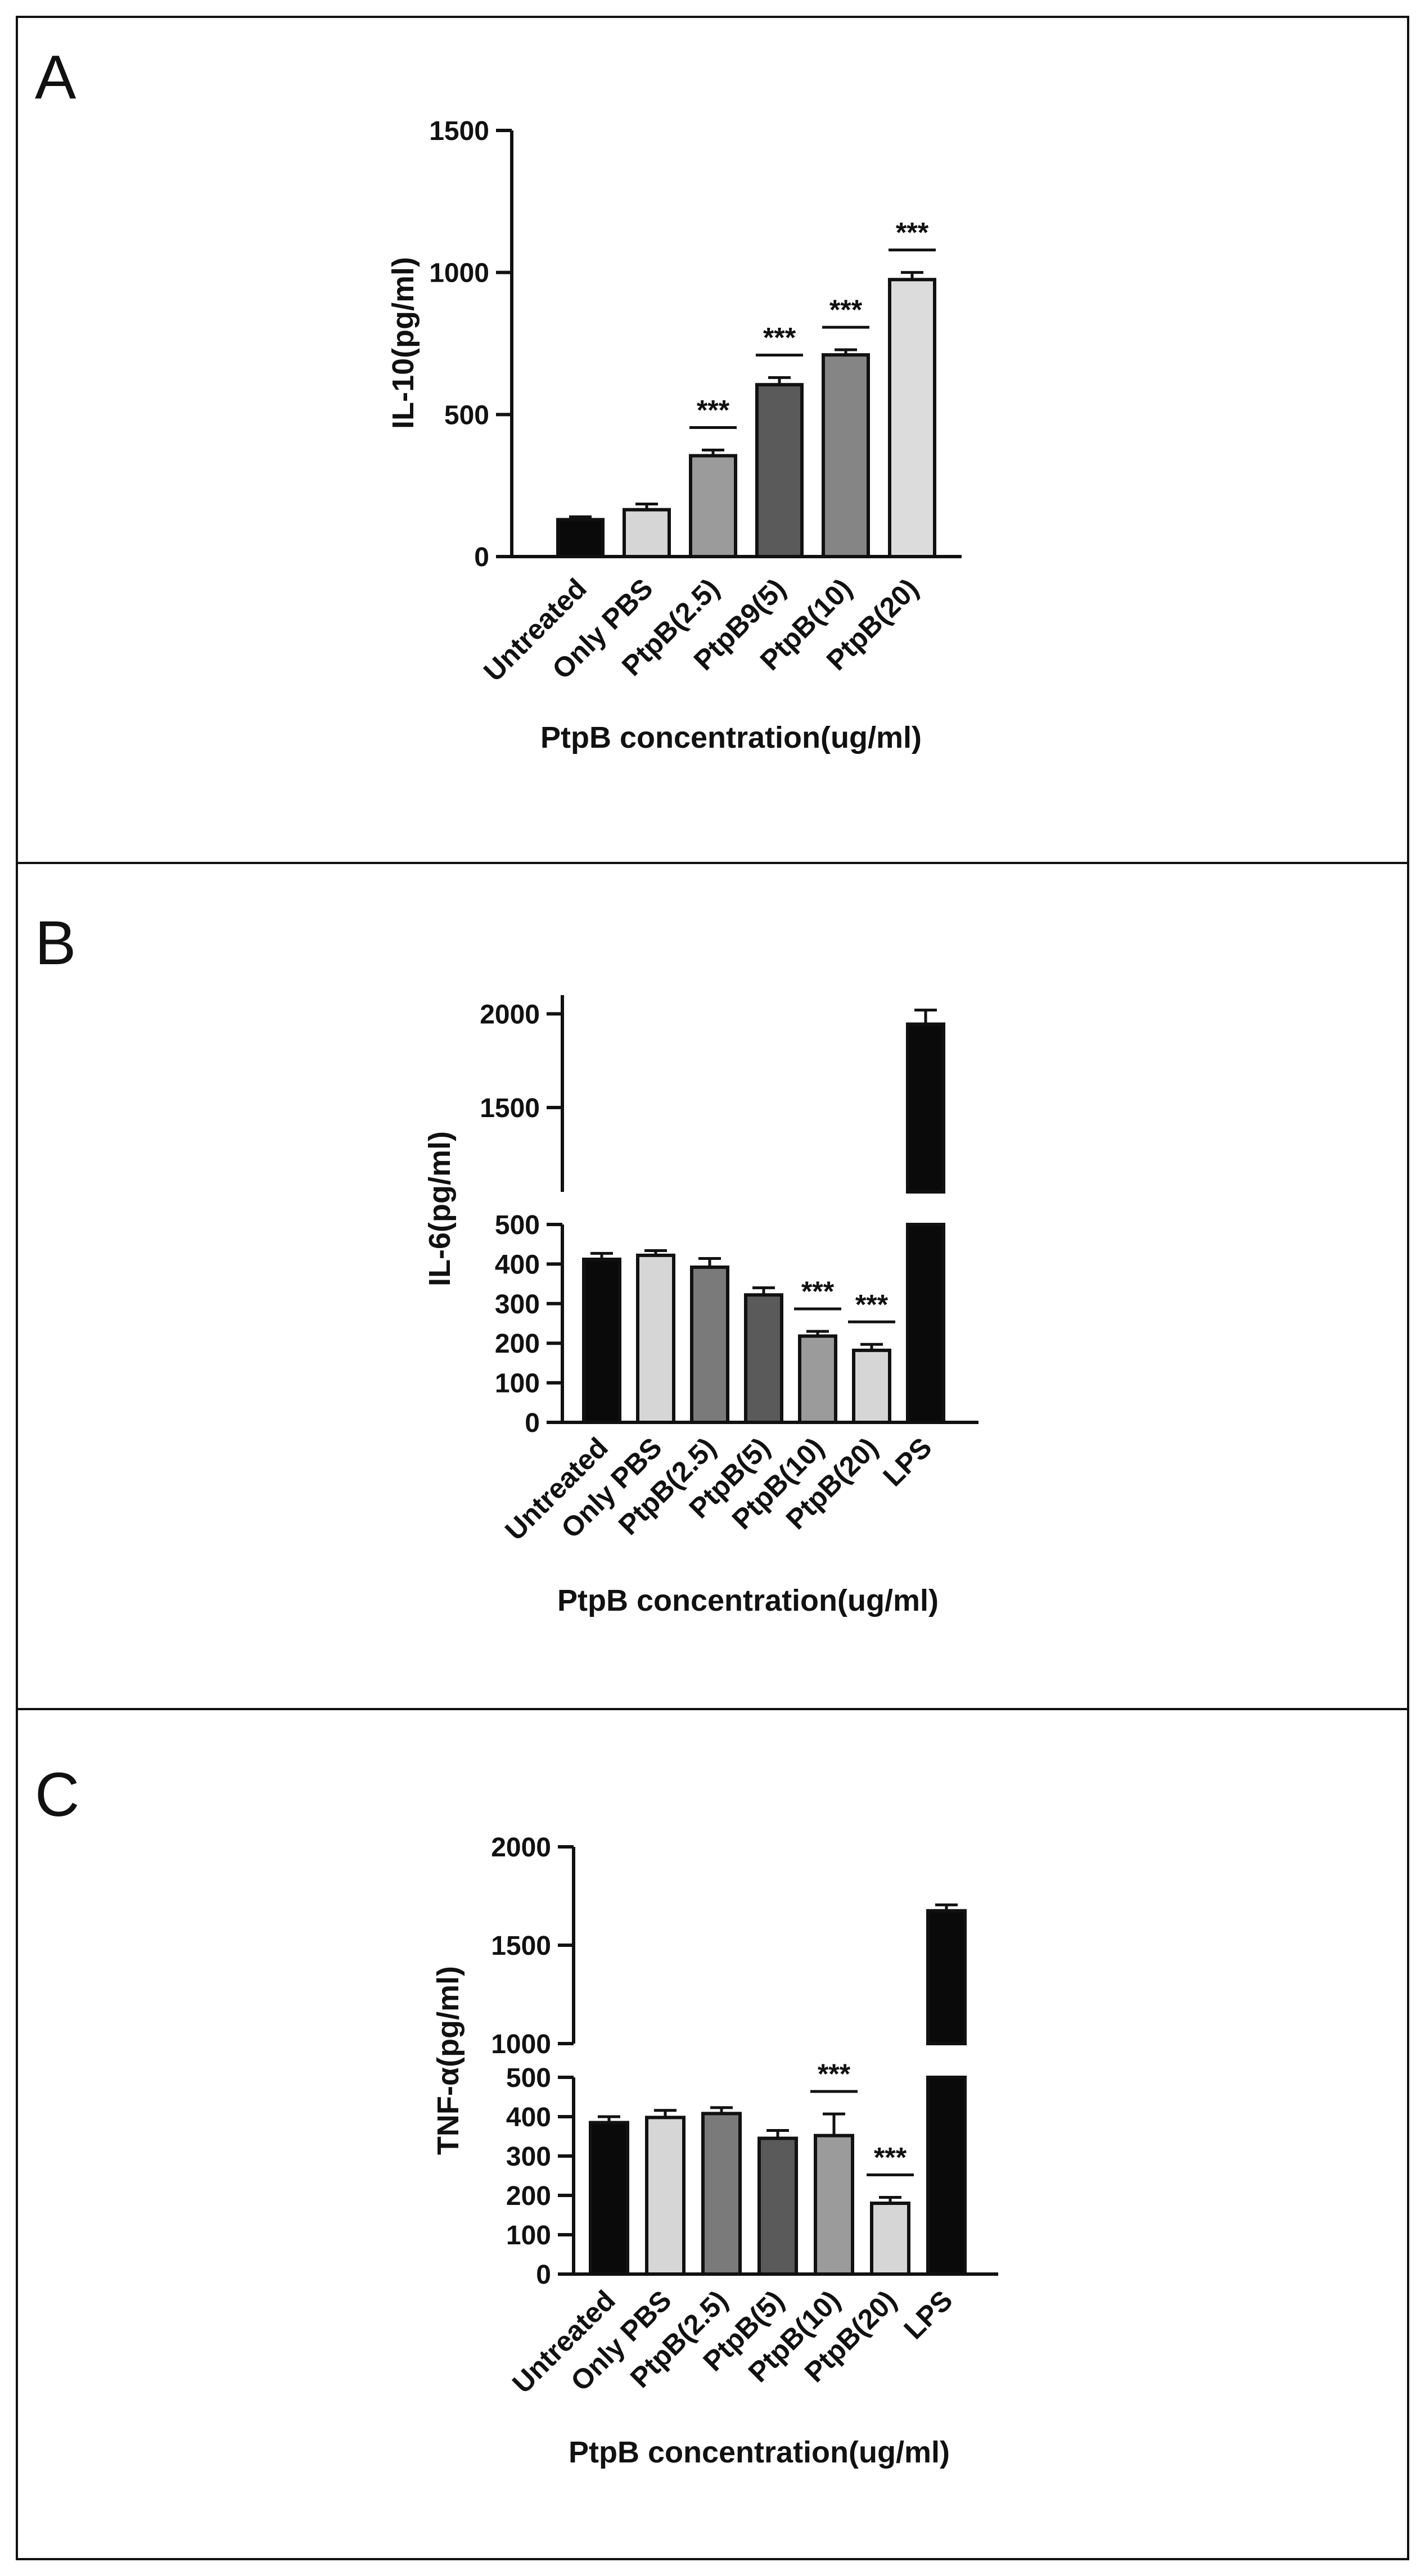 The image size is (1425, 2576). I want to click on panel-a-x-axis-title: PtpB concentration(ug/ml), so click(731, 737).